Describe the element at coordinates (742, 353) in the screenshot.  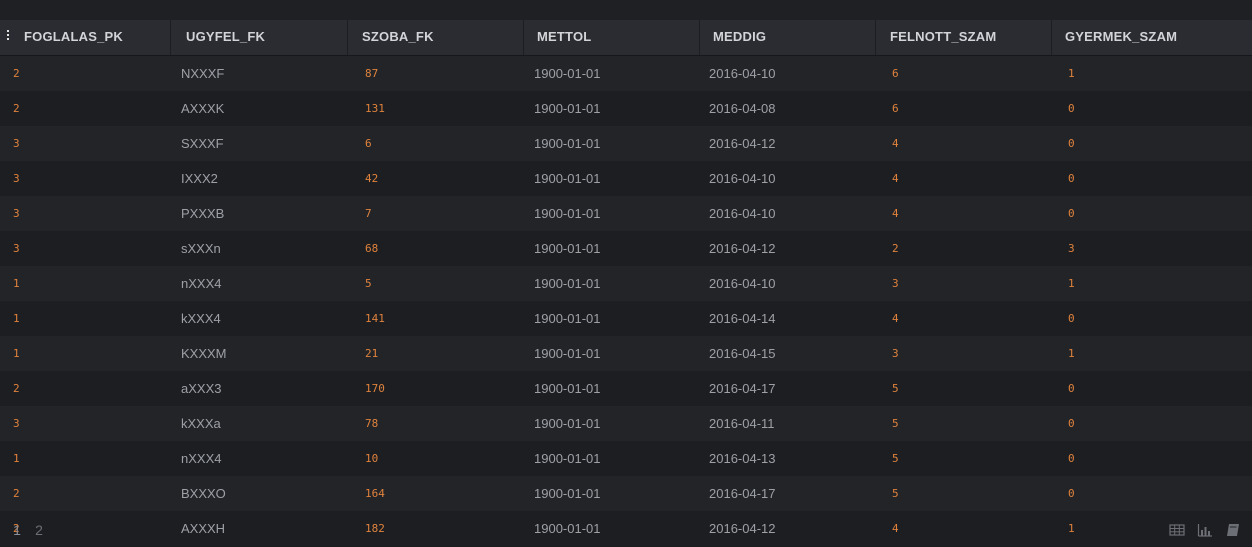
I see `cell-meddig: 2016-04-15` at that location.